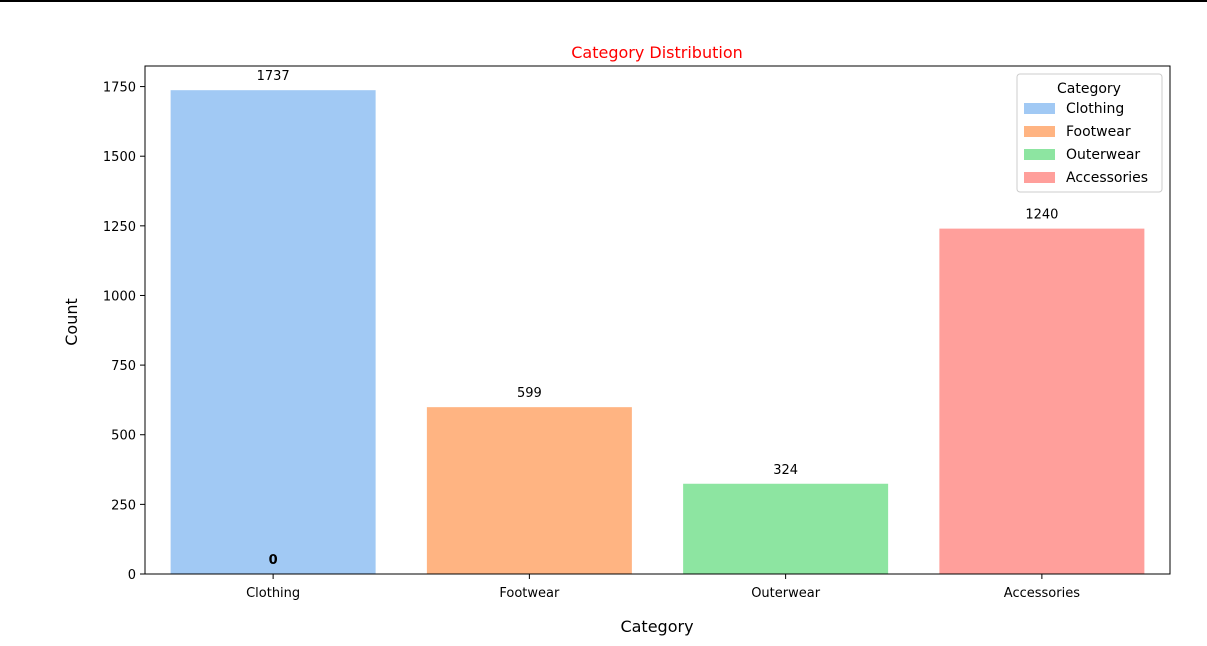  I want to click on top-border-line, so click(603, 1).